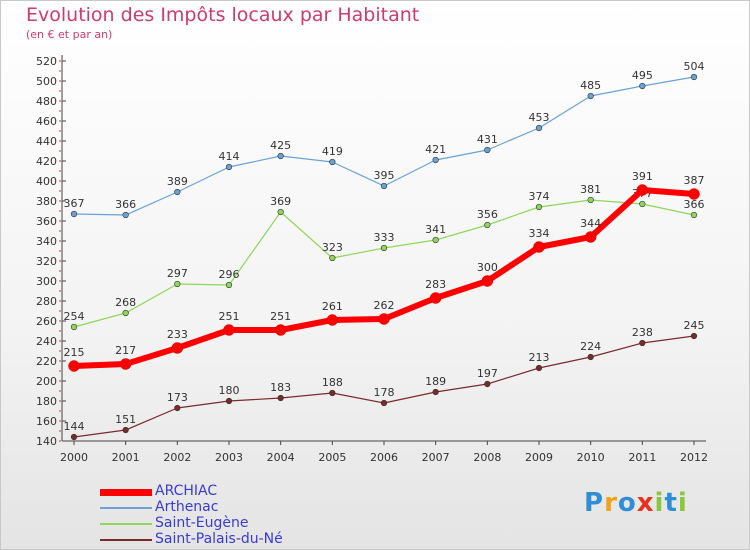  Describe the element at coordinates (46, 341) in the screenshot. I see `y-tick-label: 240` at that location.